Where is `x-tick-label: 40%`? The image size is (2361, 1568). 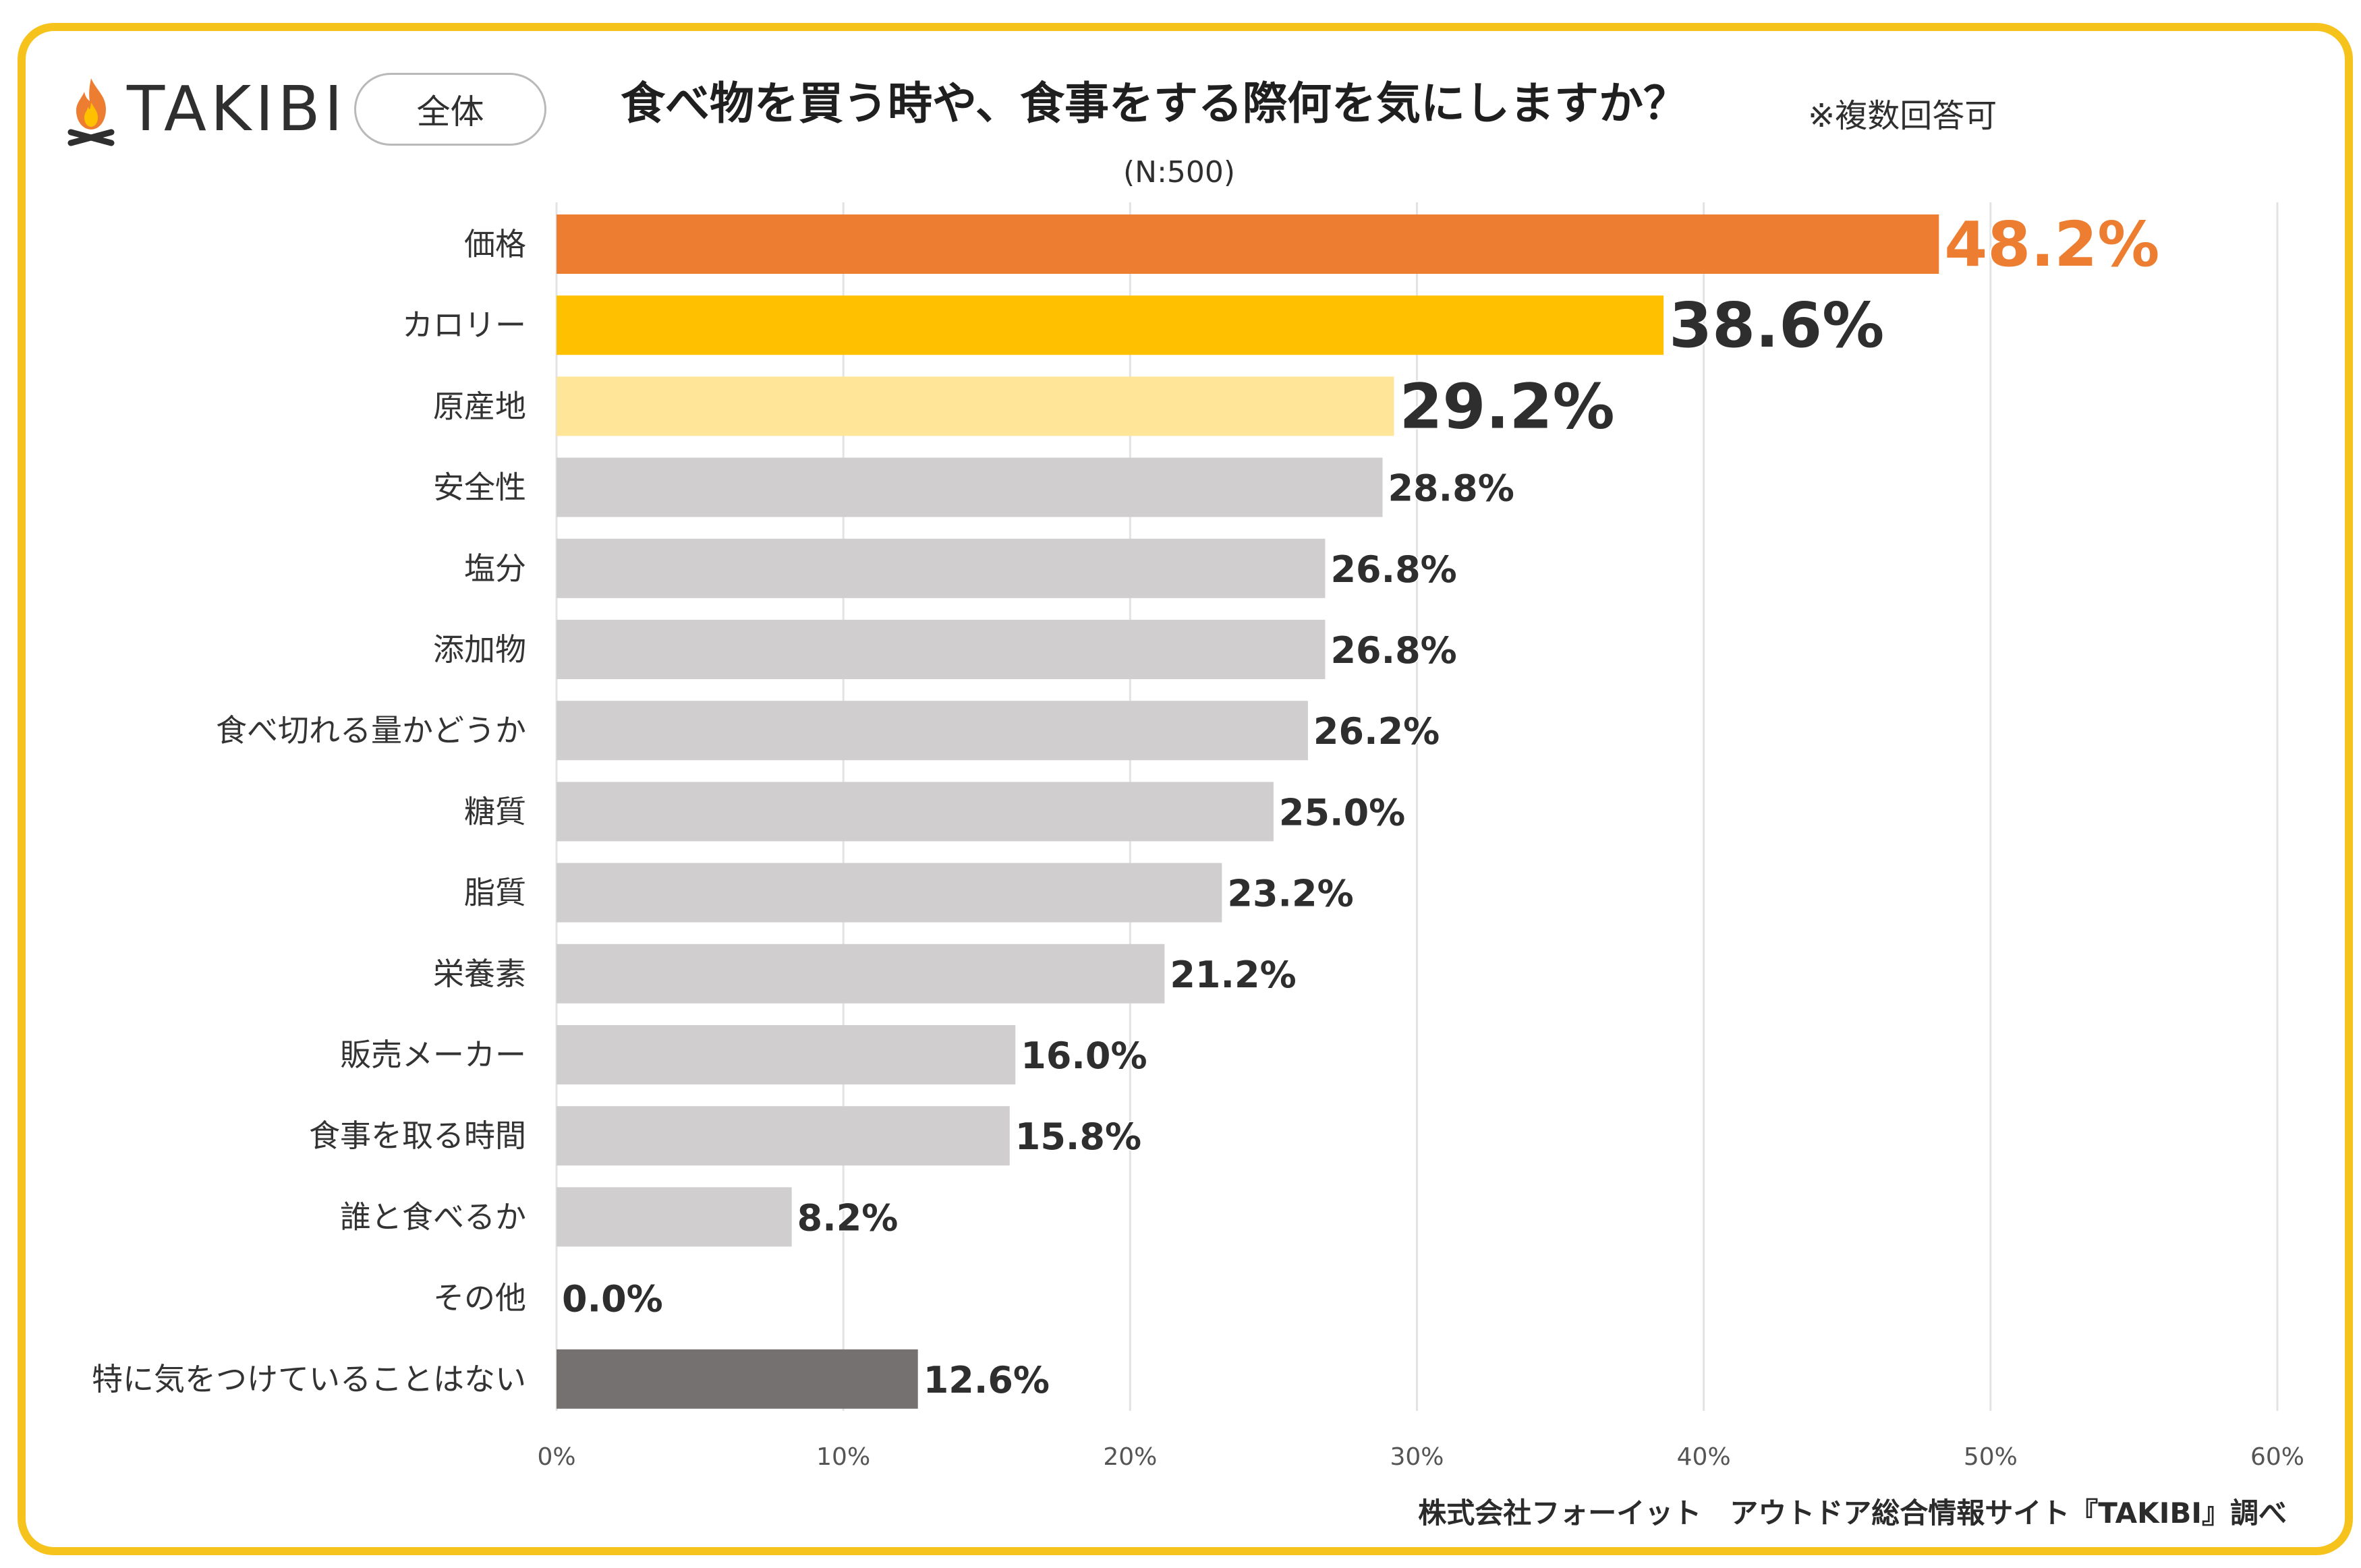
x-tick-label: 40% is located at coordinates (1704, 1457).